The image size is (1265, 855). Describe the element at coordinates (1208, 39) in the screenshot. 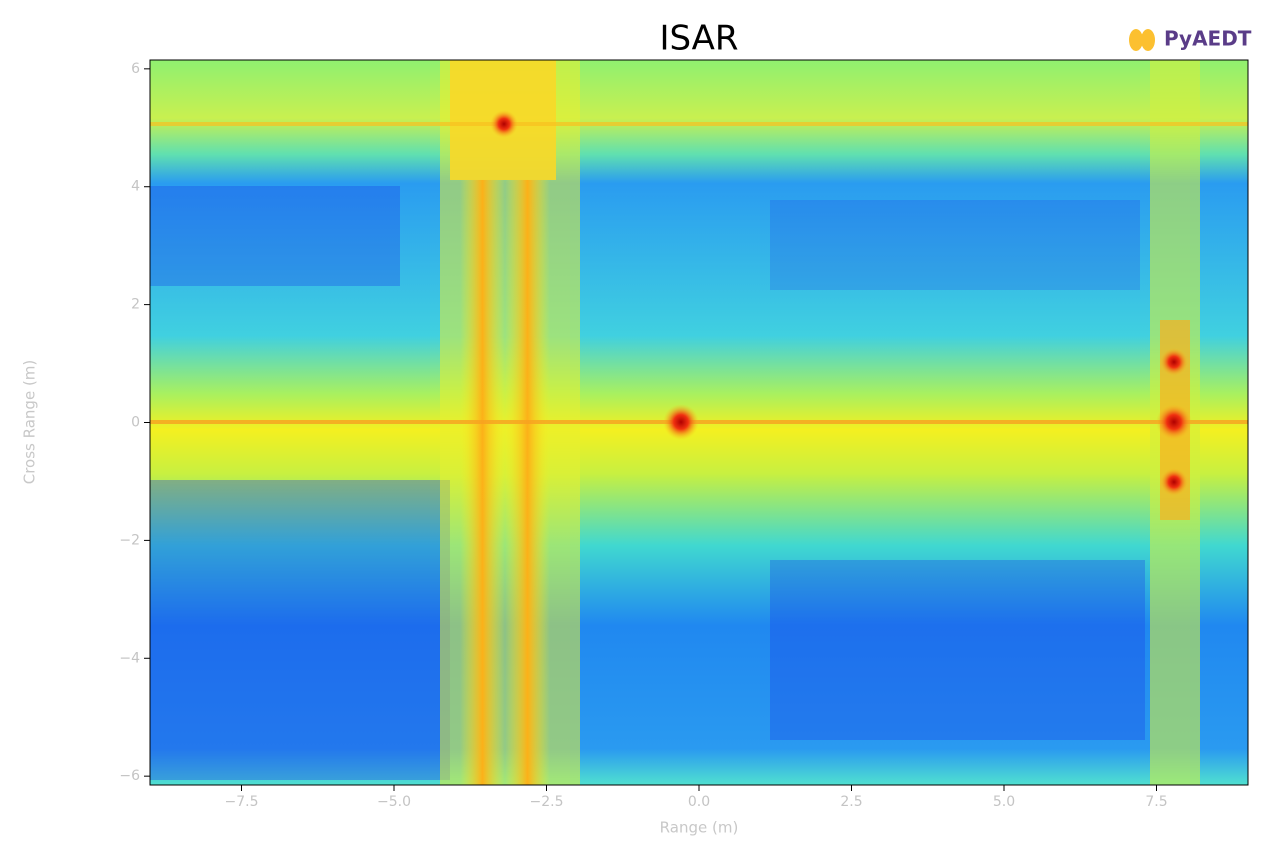

I see `logo-text: PyAEDT` at that location.